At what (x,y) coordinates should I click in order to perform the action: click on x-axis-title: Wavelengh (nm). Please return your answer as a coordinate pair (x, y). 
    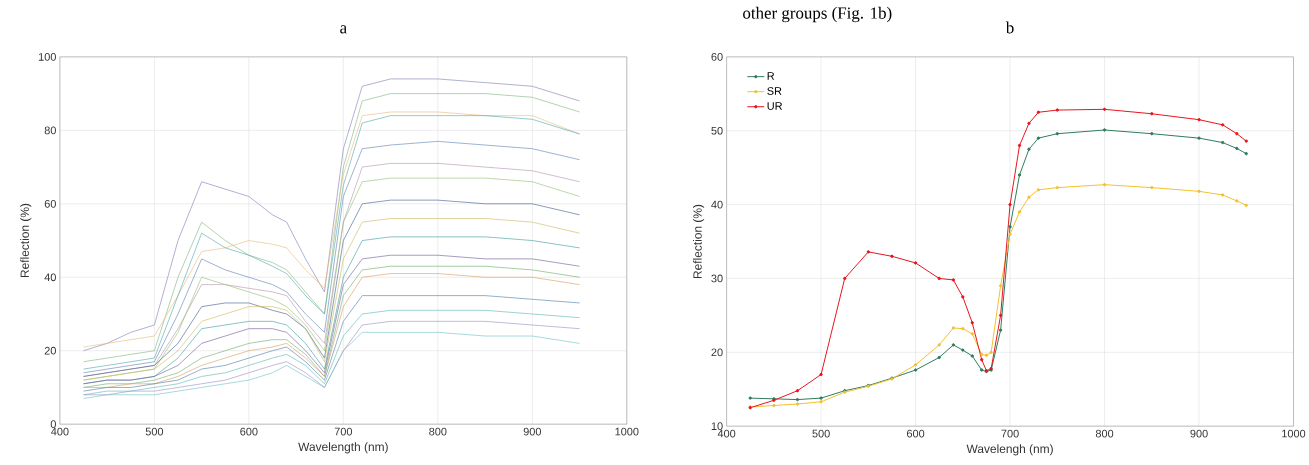
    Looking at the image, I should click on (1009, 450).